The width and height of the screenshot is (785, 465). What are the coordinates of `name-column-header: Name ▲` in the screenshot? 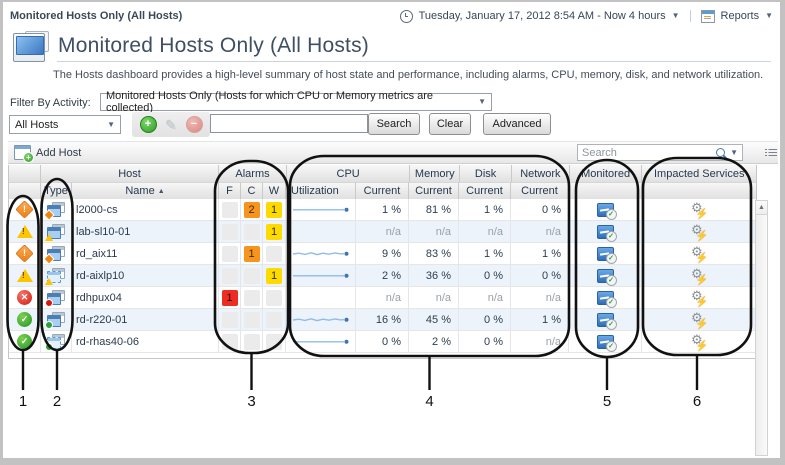 It's located at (145, 190).